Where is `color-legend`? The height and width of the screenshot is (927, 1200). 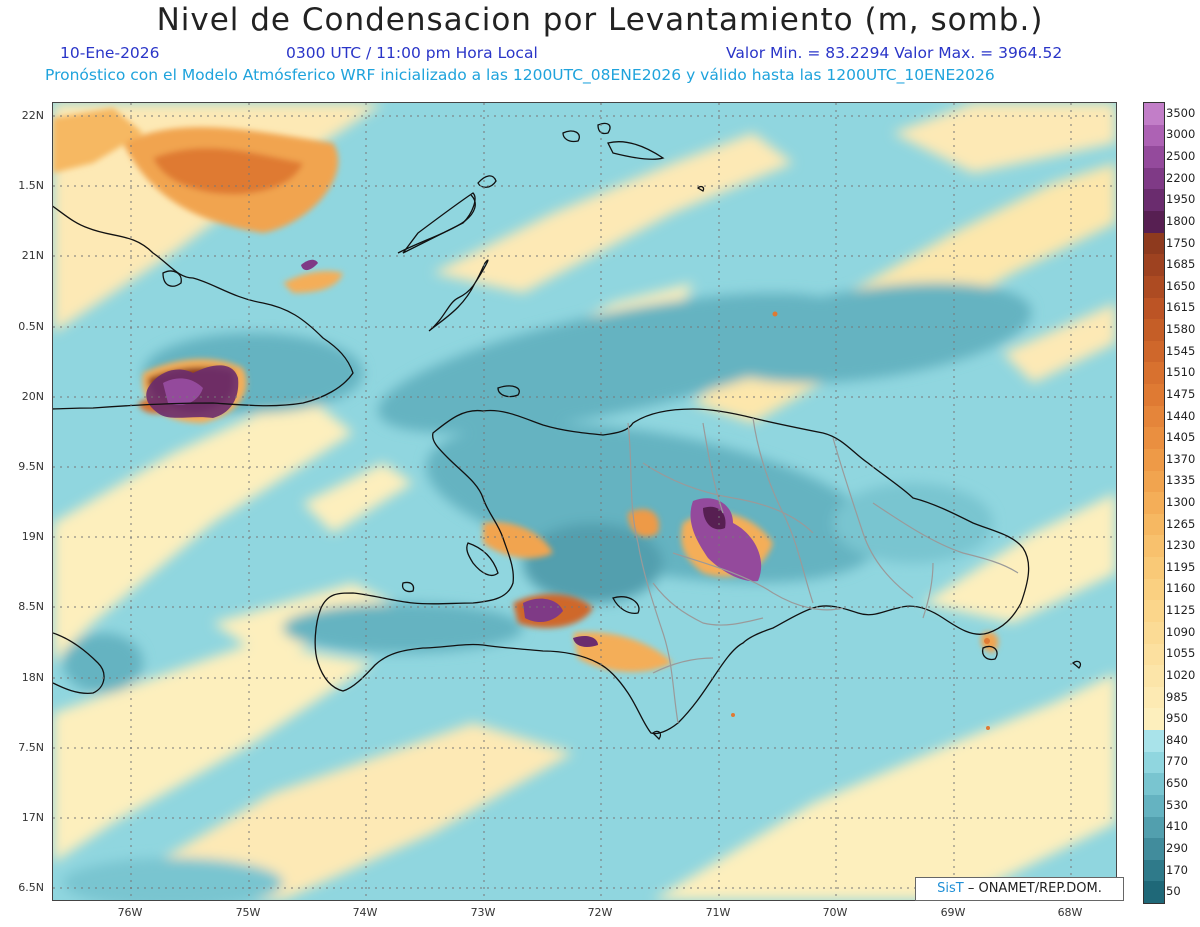 color-legend is located at coordinates (1154, 503).